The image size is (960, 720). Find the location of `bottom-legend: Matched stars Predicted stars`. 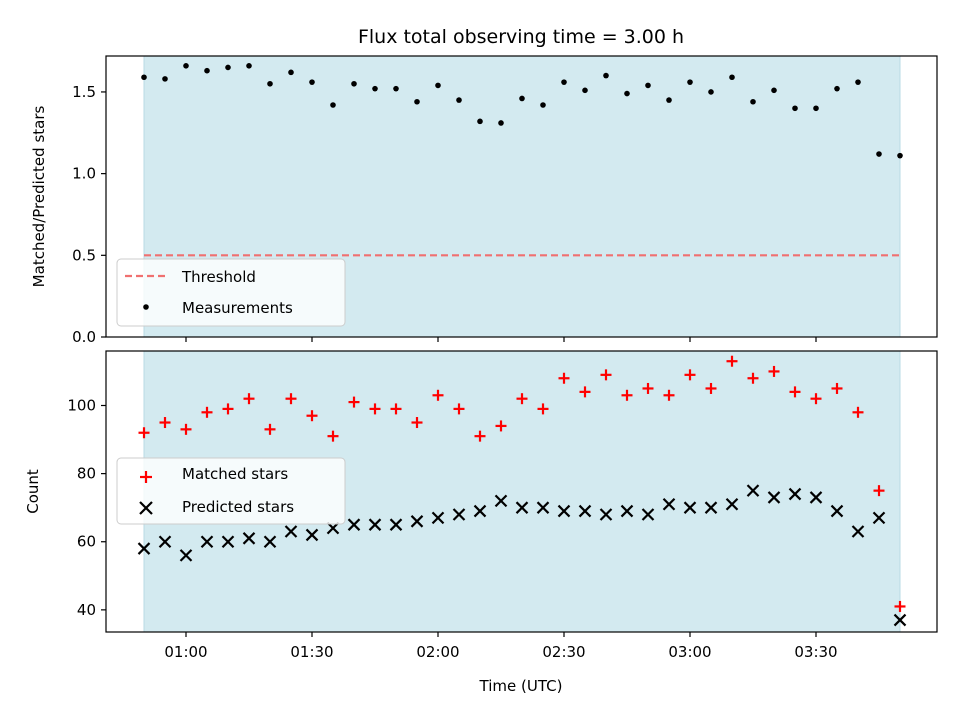

bottom-legend: Matched stars Predicted stars is located at coordinates (231, 491).